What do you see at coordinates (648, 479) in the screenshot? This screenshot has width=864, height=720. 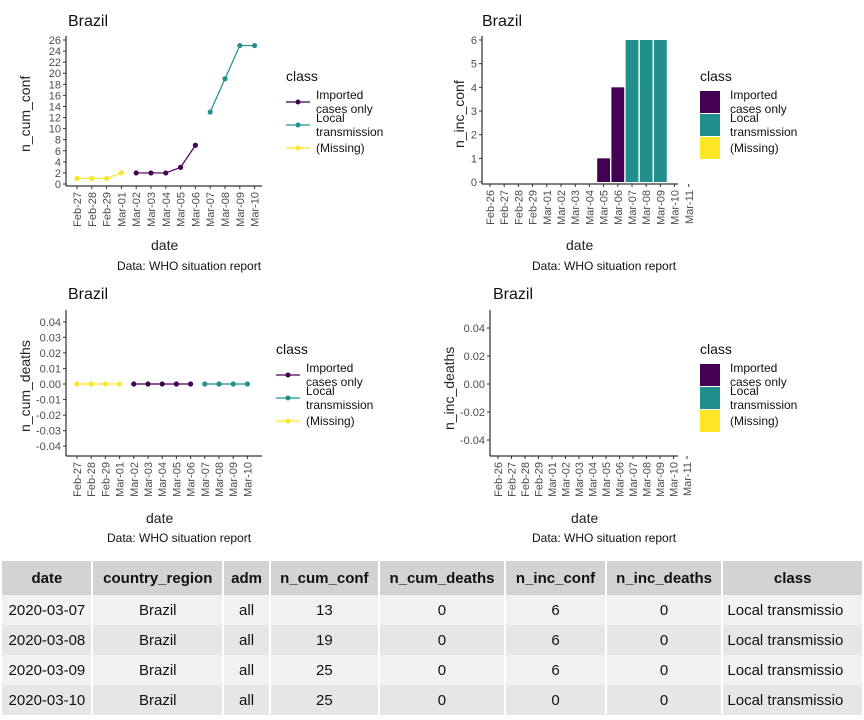 I see `x-tick-label: Mar-08` at bounding box center [648, 479].